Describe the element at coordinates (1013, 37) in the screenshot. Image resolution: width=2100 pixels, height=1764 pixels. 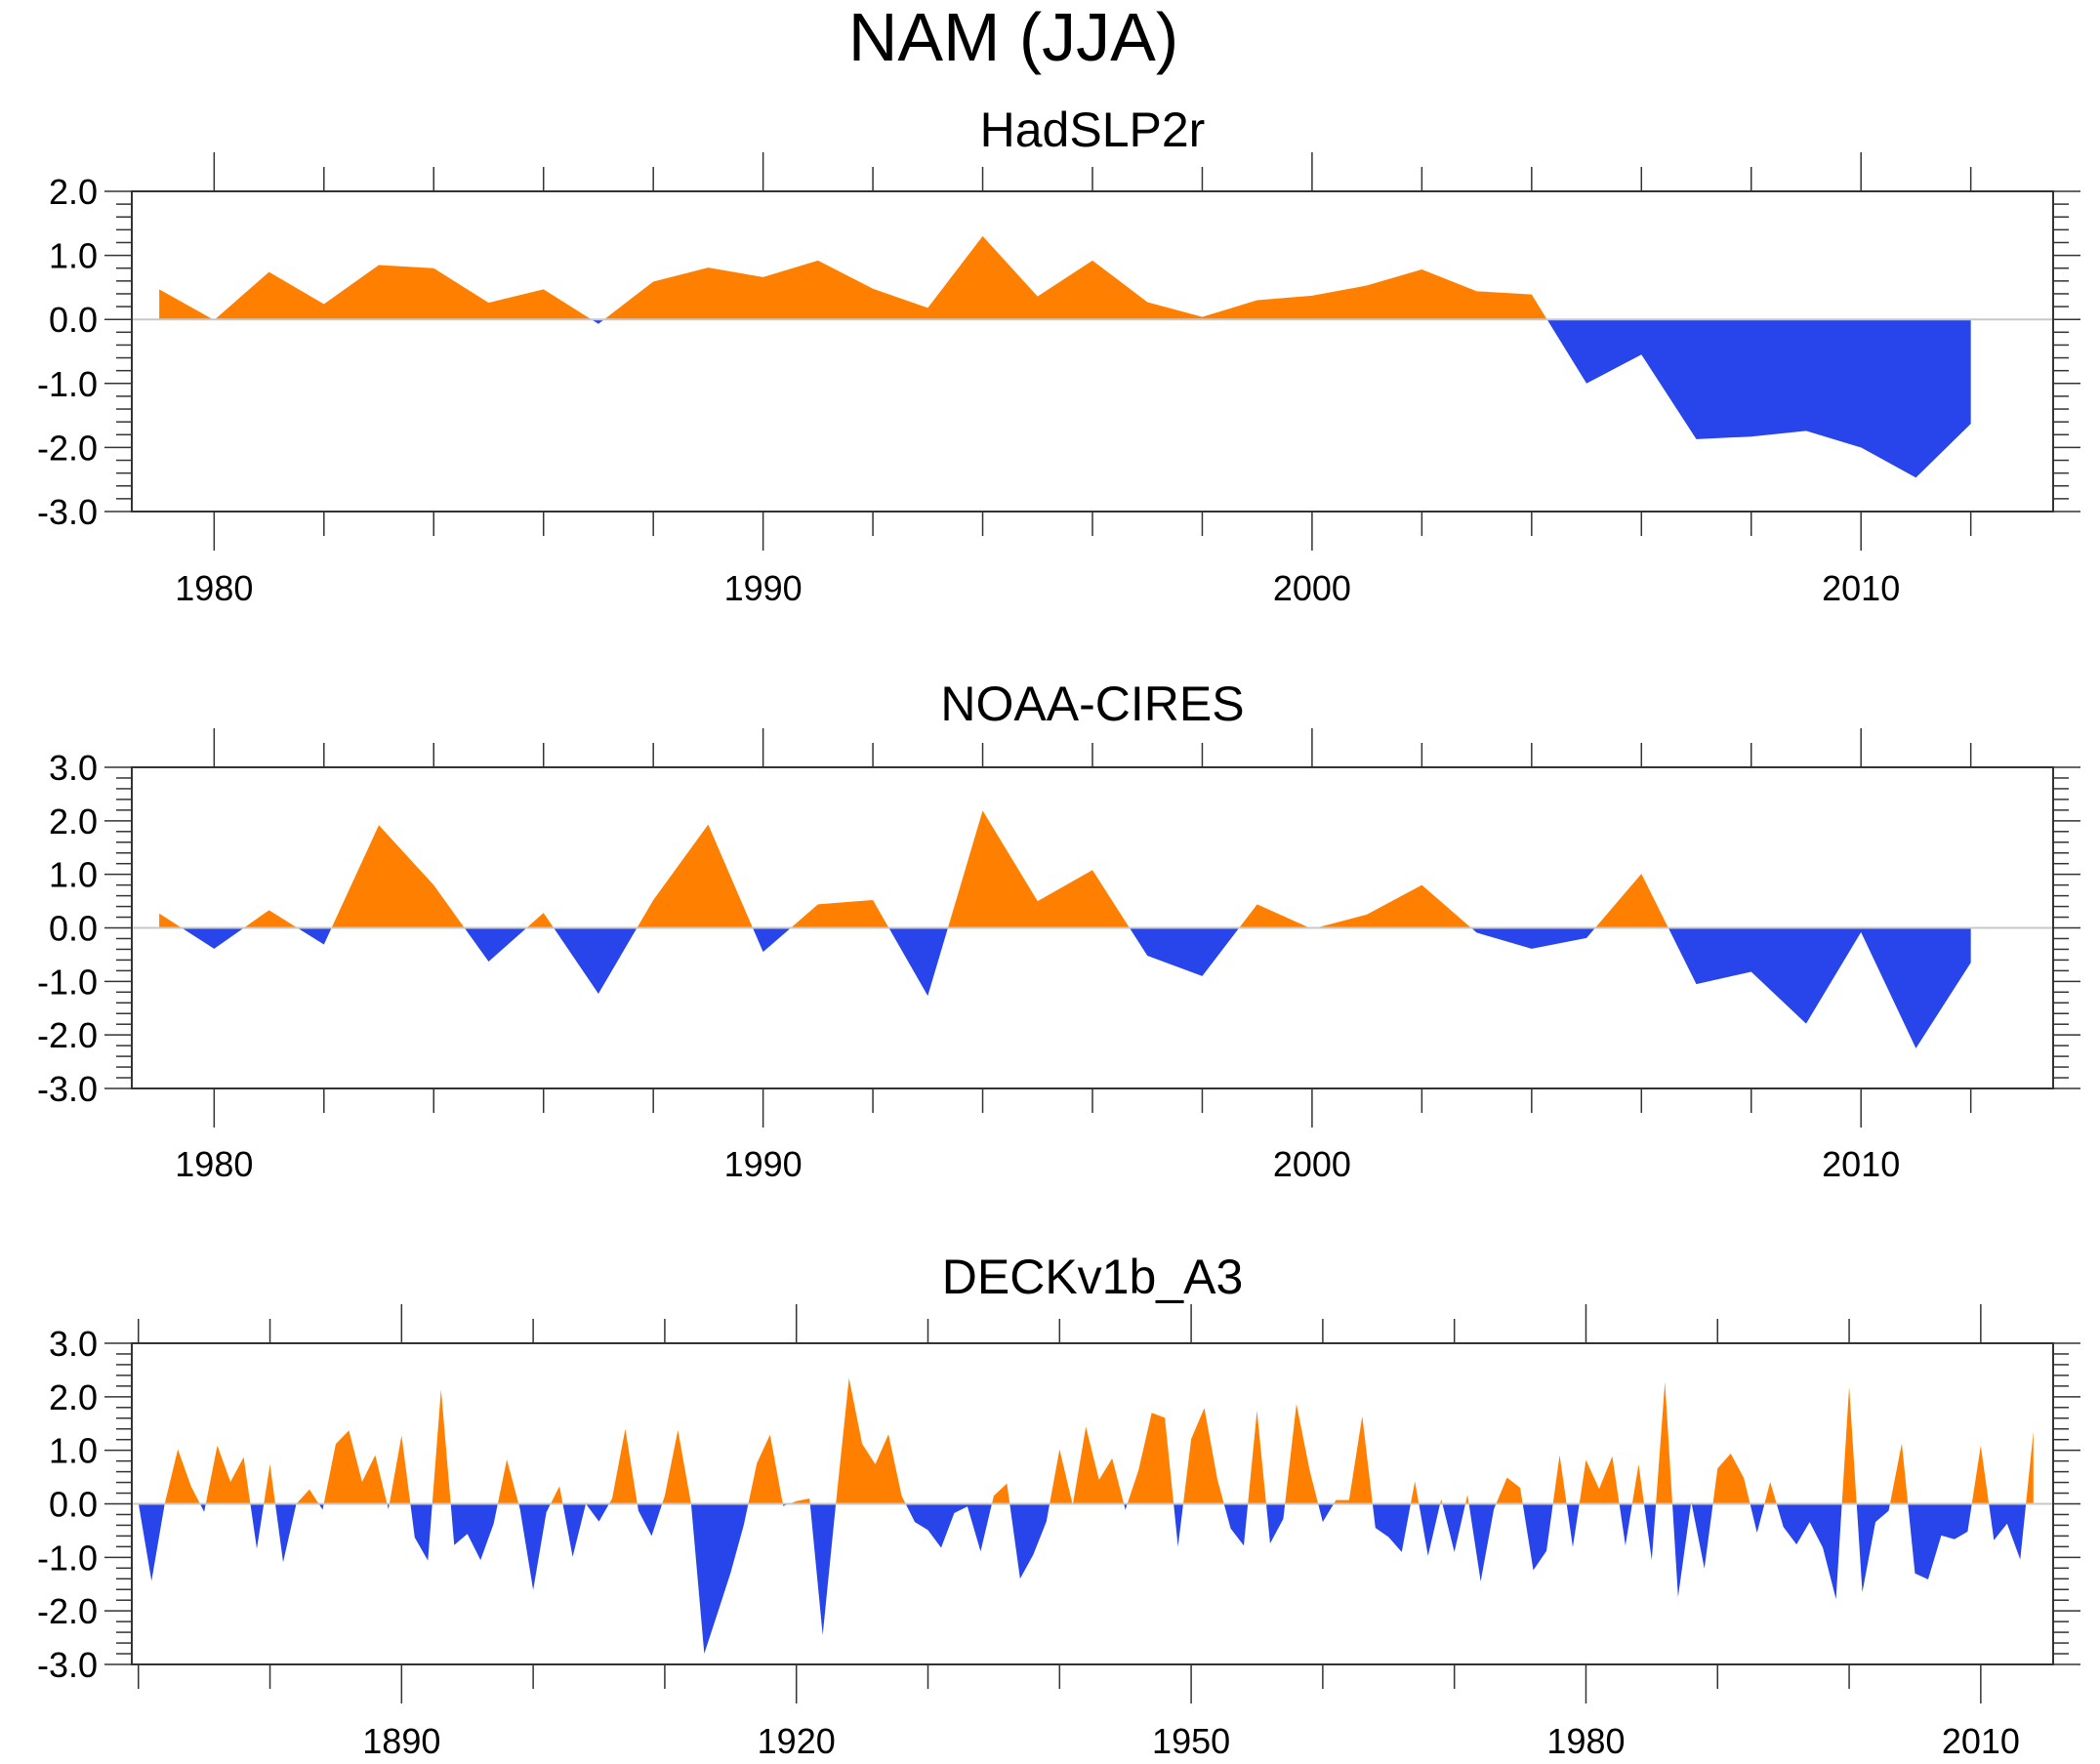
I see `figure-title: NAM (JJA)` at that location.